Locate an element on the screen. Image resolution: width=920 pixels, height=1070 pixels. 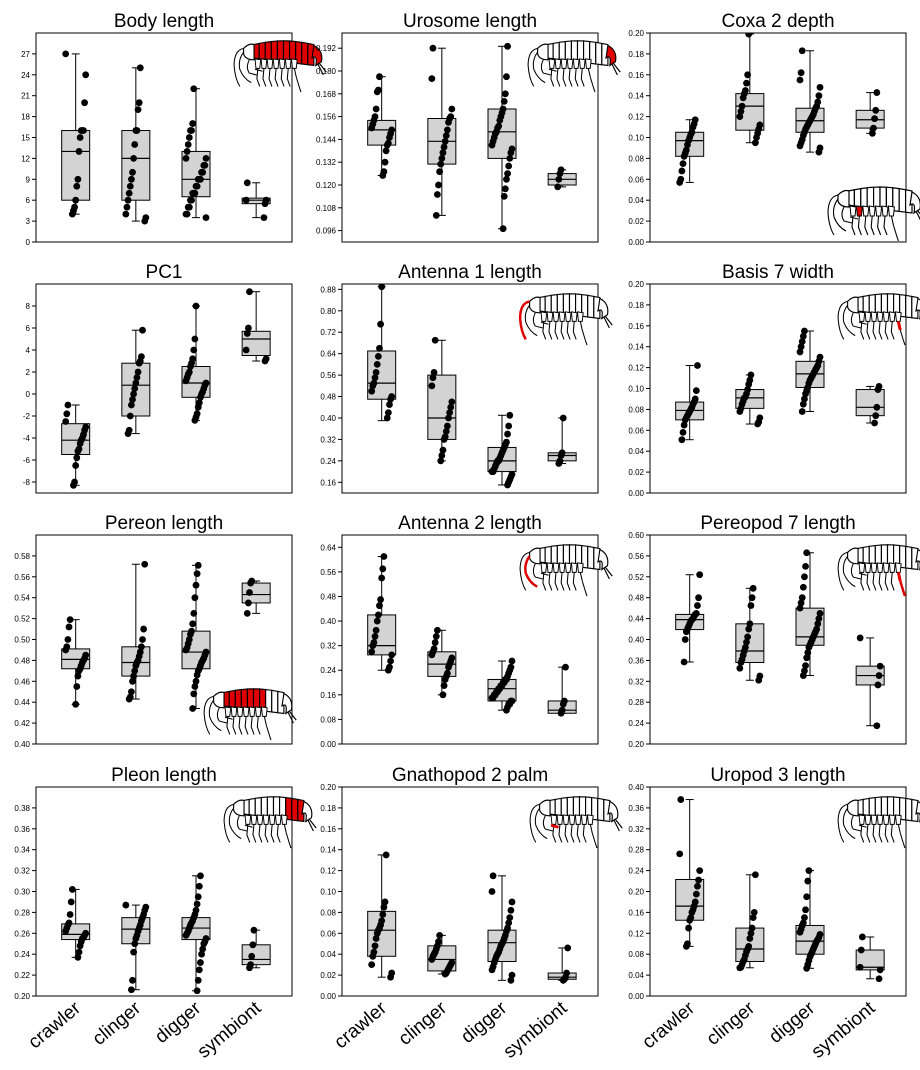
y-tick-label: 0.18 is located at coordinates (636, 54).